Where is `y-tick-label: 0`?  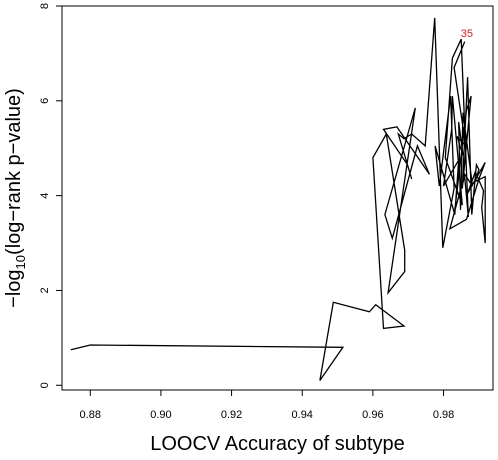 y-tick-label: 0 is located at coordinates (45, 385).